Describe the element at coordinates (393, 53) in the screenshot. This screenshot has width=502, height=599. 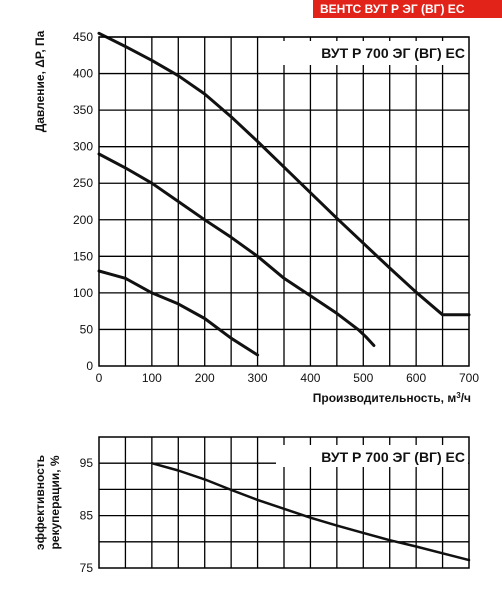
I see `pressure-chart-title-text: ВУТ Р 700 ЭГ (ВГ) ЕС` at that location.